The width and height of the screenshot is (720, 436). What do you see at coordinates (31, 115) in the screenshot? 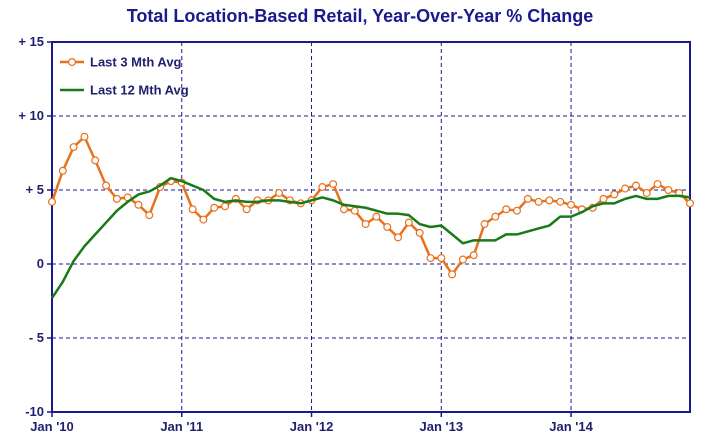
I see `y-tick-label: + 10` at bounding box center [31, 115].